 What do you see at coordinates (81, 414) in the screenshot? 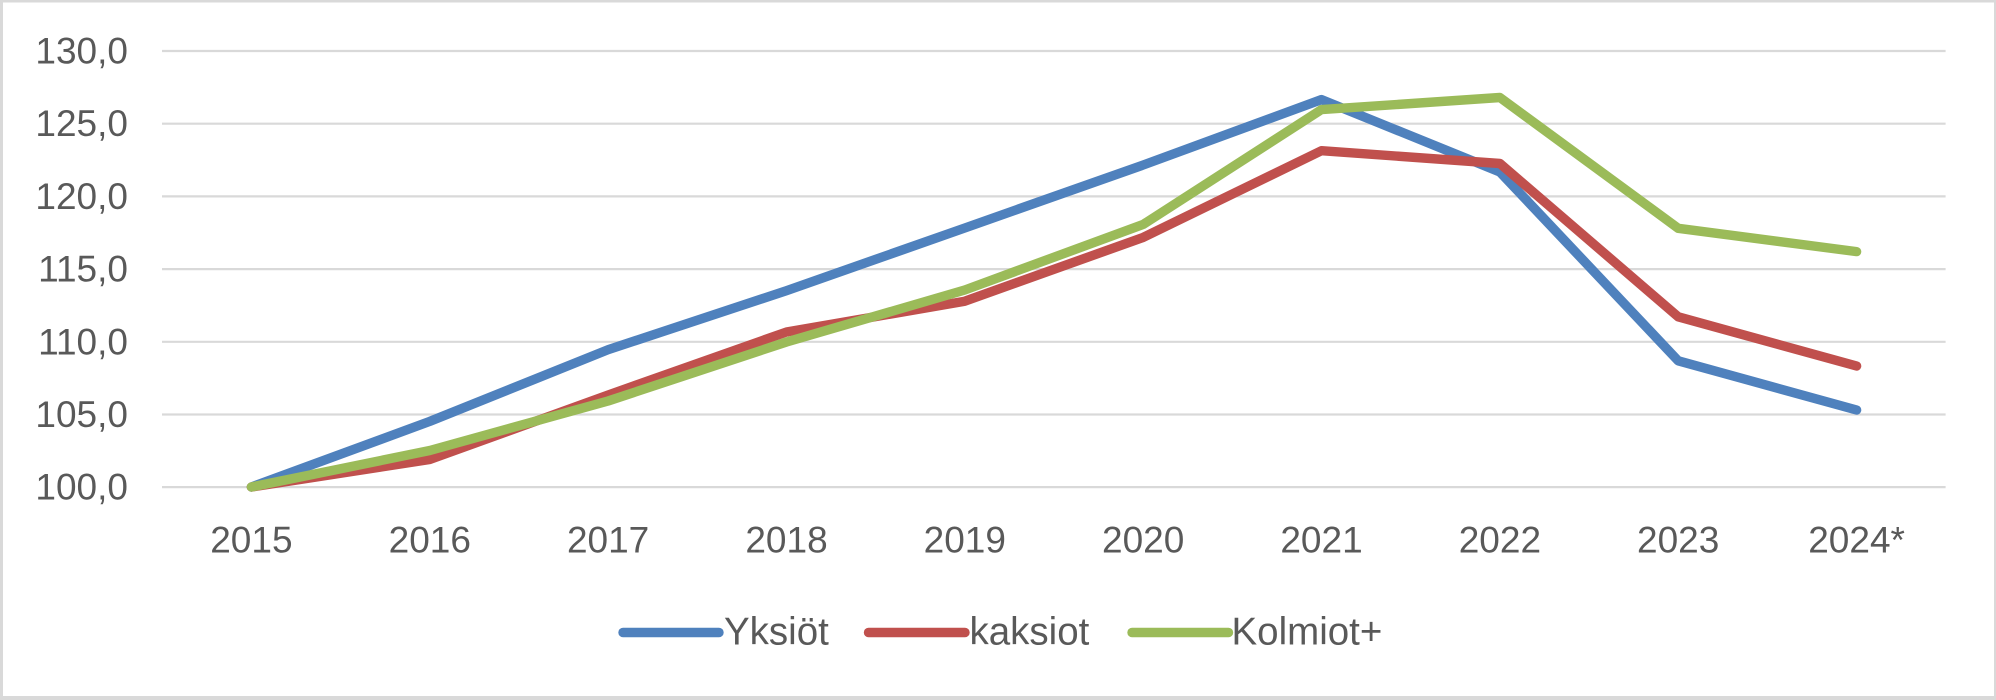
I see `svg-text: 105,0` at bounding box center [81, 414].